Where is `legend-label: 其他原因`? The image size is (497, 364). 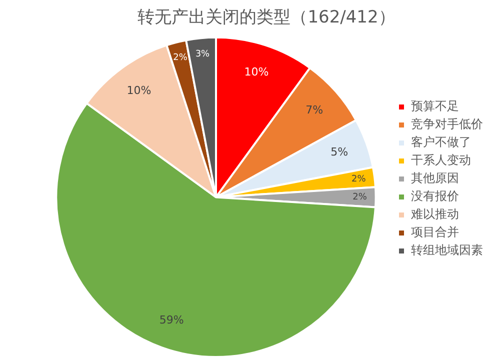 legend-label: 其他原因 is located at coordinates (435, 178).